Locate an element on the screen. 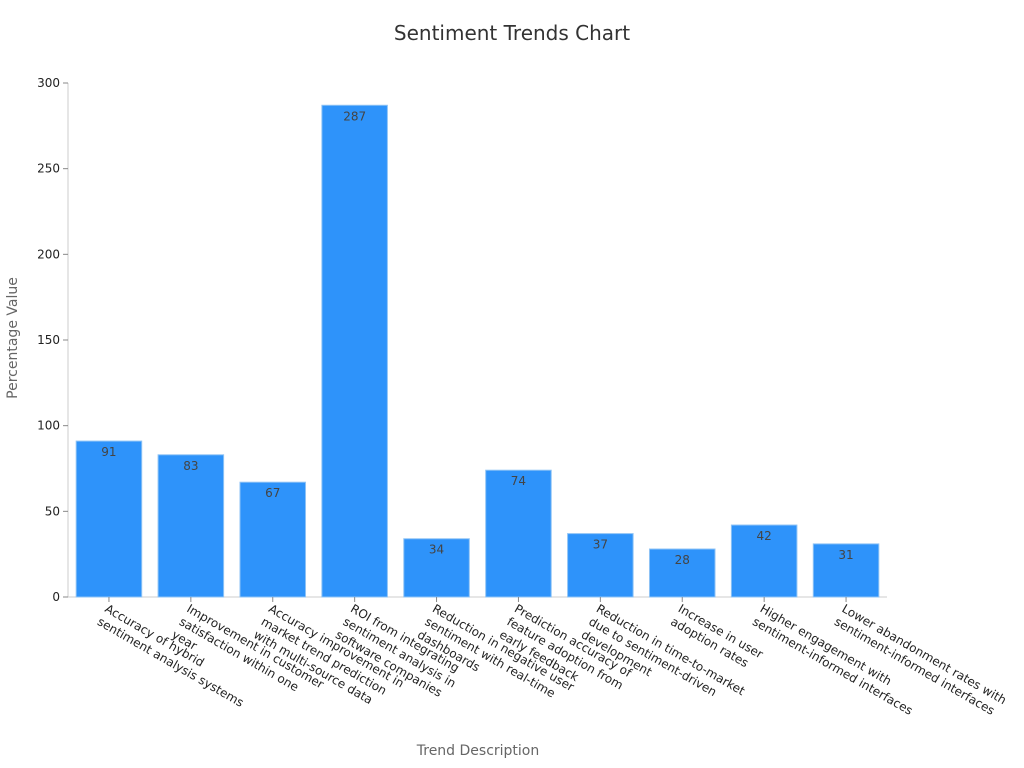 Image resolution: width=1024 pixels, height=768 pixels. bar-value-label: 28 is located at coordinates (682, 560).